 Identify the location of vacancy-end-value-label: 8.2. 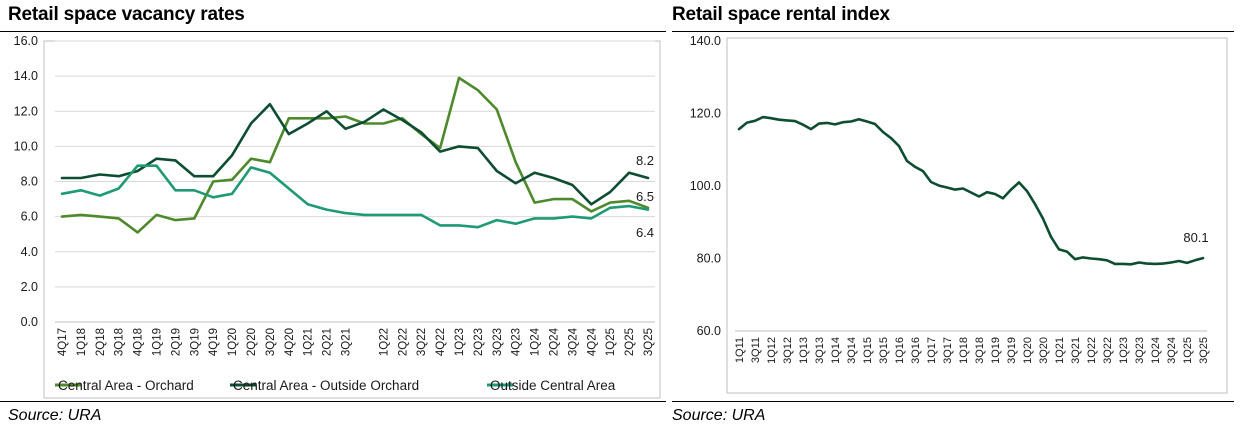
(645, 160).